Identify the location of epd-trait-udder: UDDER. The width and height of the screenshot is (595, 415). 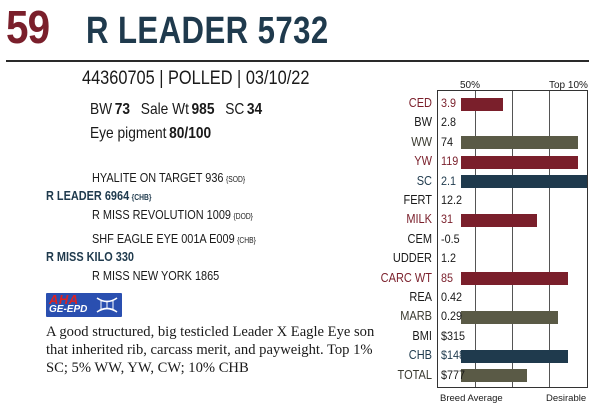
(412, 258).